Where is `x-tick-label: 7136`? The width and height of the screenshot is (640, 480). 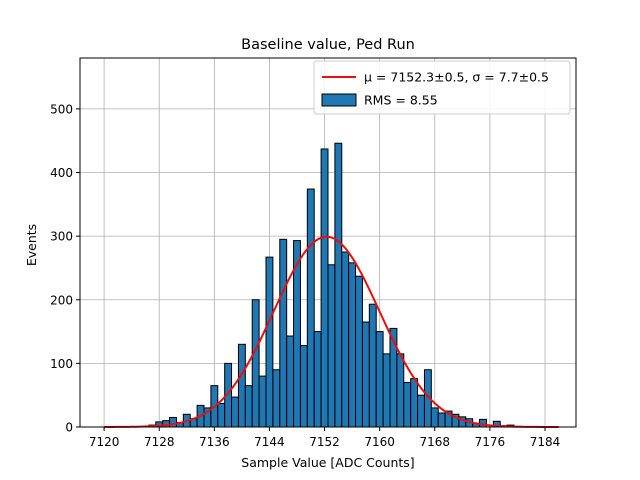 x-tick-label: 7136 is located at coordinates (214, 442).